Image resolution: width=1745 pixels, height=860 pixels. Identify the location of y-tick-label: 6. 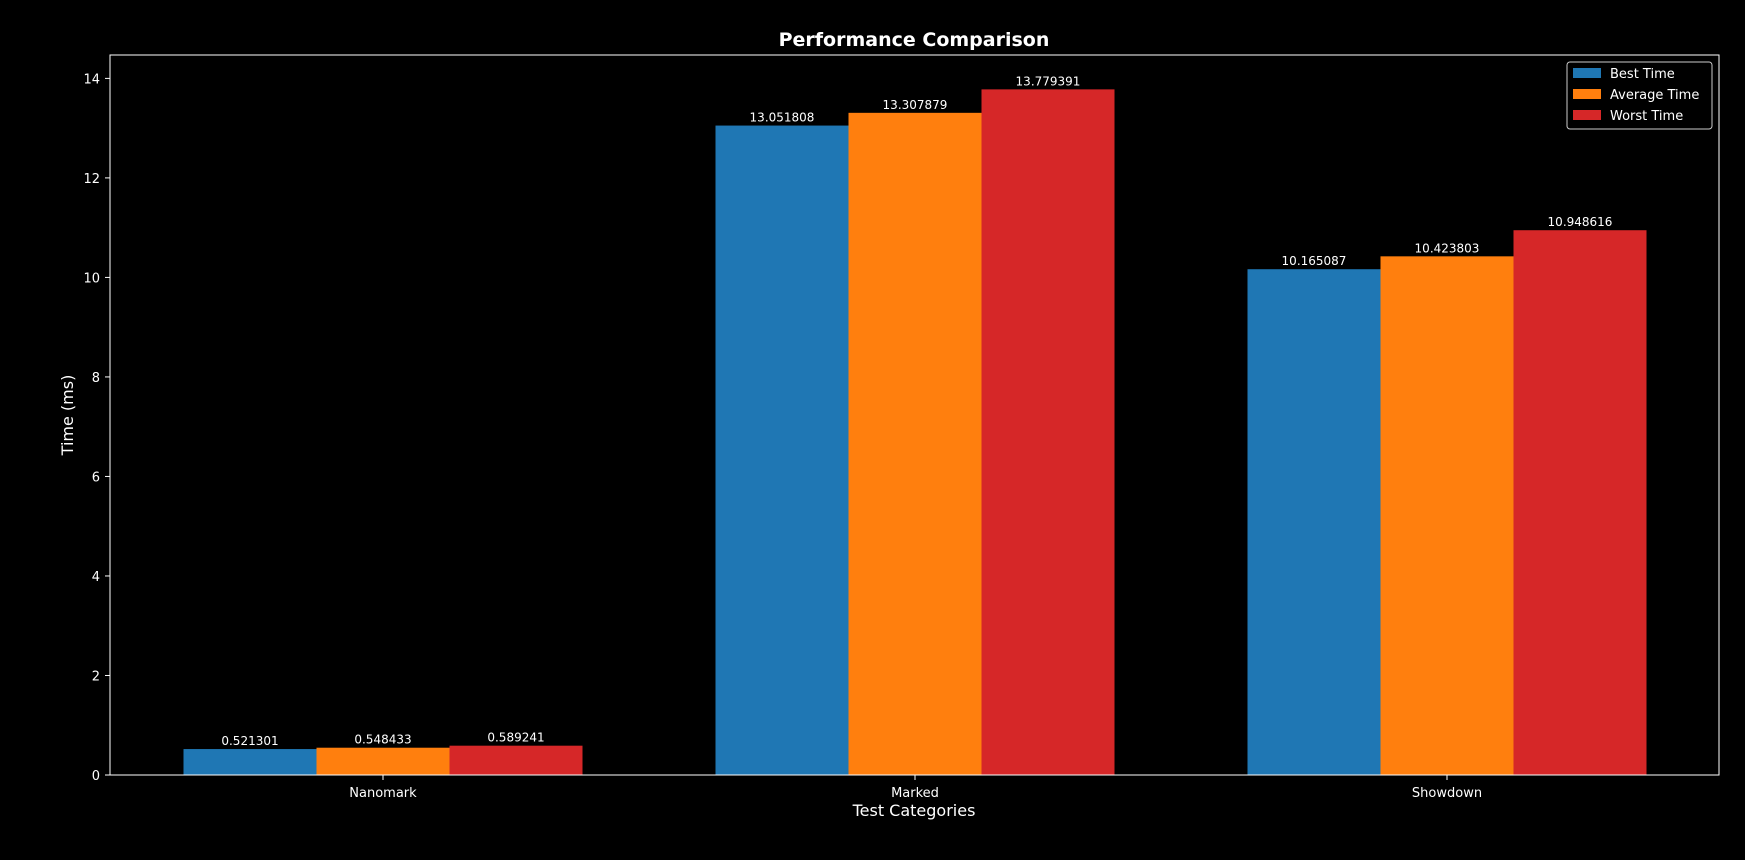
(96, 477).